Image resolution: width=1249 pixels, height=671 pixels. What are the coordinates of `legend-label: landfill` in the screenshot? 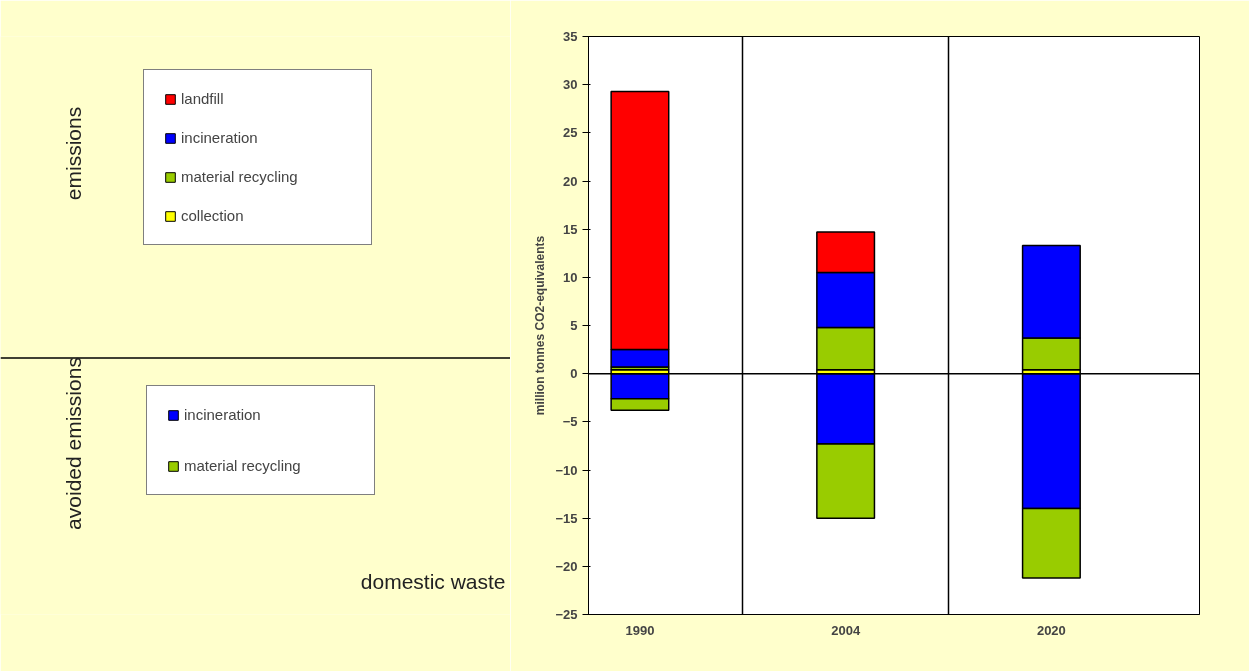 It's located at (203, 98).